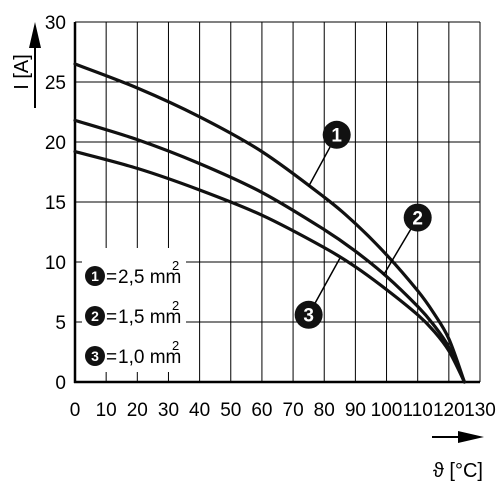  Describe the element at coordinates (149, 357) in the screenshot. I see `legend-label-3: 1,0 mm` at that location.